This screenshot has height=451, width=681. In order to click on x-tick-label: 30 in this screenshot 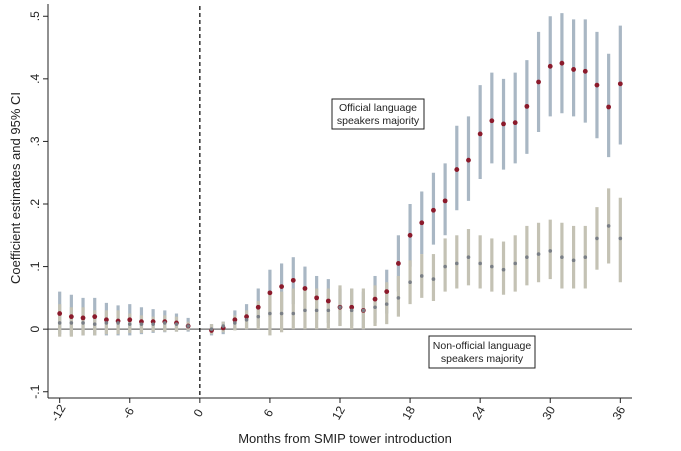, I will do `click(548, 412)`.